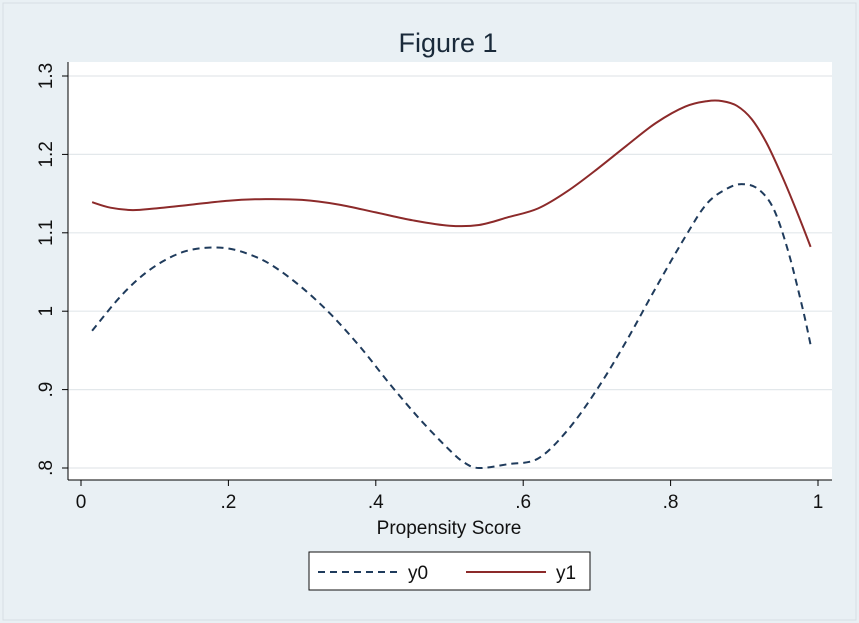  Describe the element at coordinates (450, 496) in the screenshot. I see `x-axis-ticks: 0 .2 .4 .6 .8 1` at that location.